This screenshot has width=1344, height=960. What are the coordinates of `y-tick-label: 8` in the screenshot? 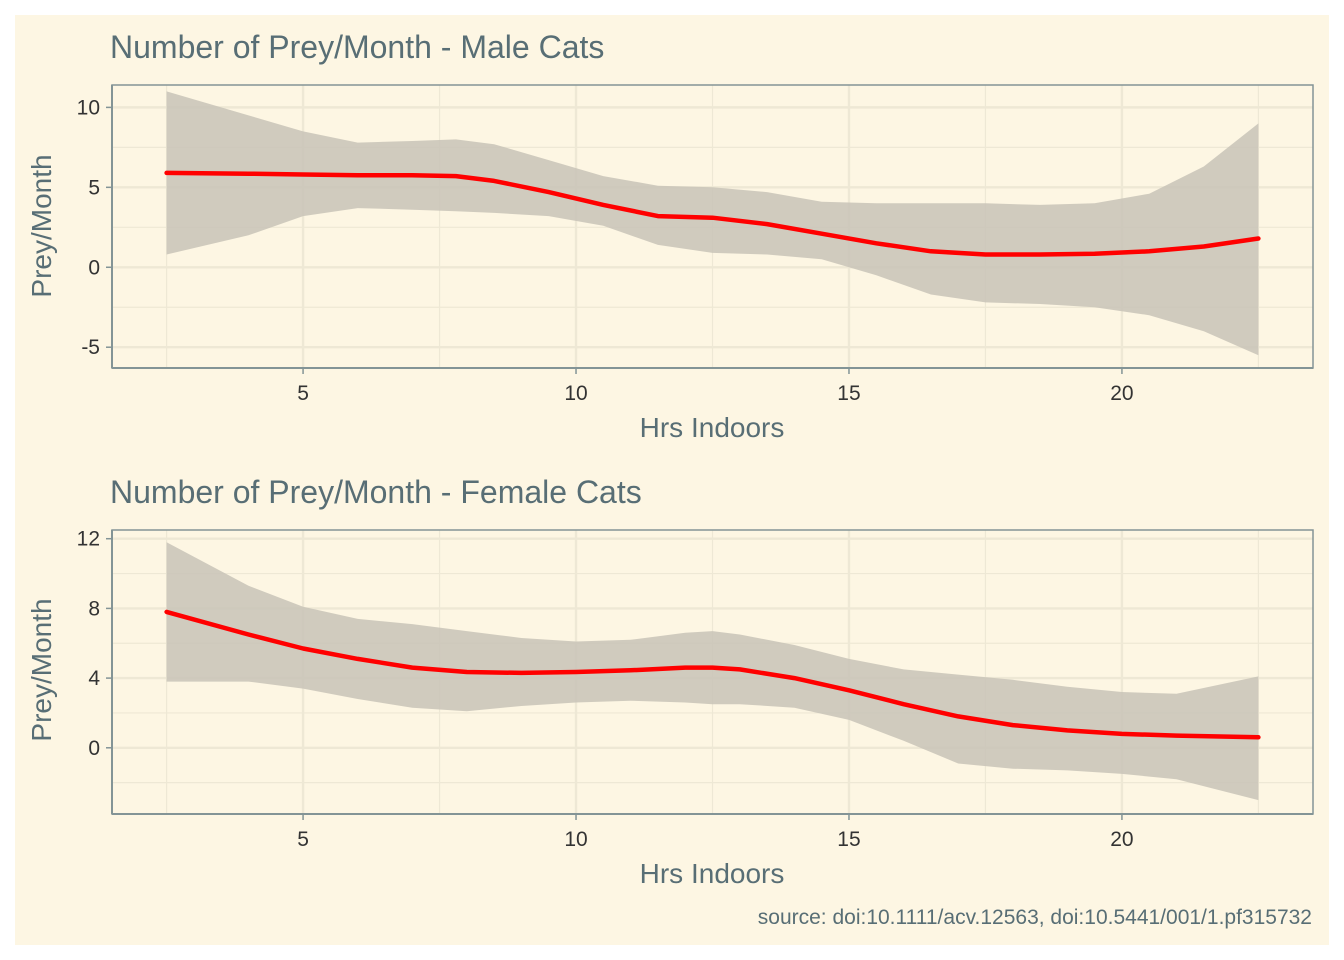 It's located at (94, 608).